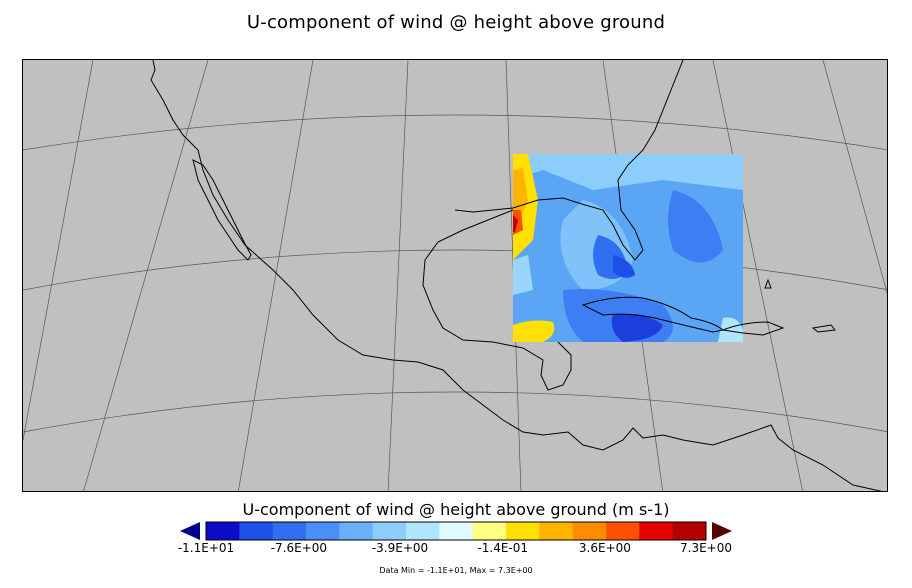 The width and height of the screenshot is (912, 588). I want to click on colorbar-tick-label: -1.4E-01, so click(503, 548).